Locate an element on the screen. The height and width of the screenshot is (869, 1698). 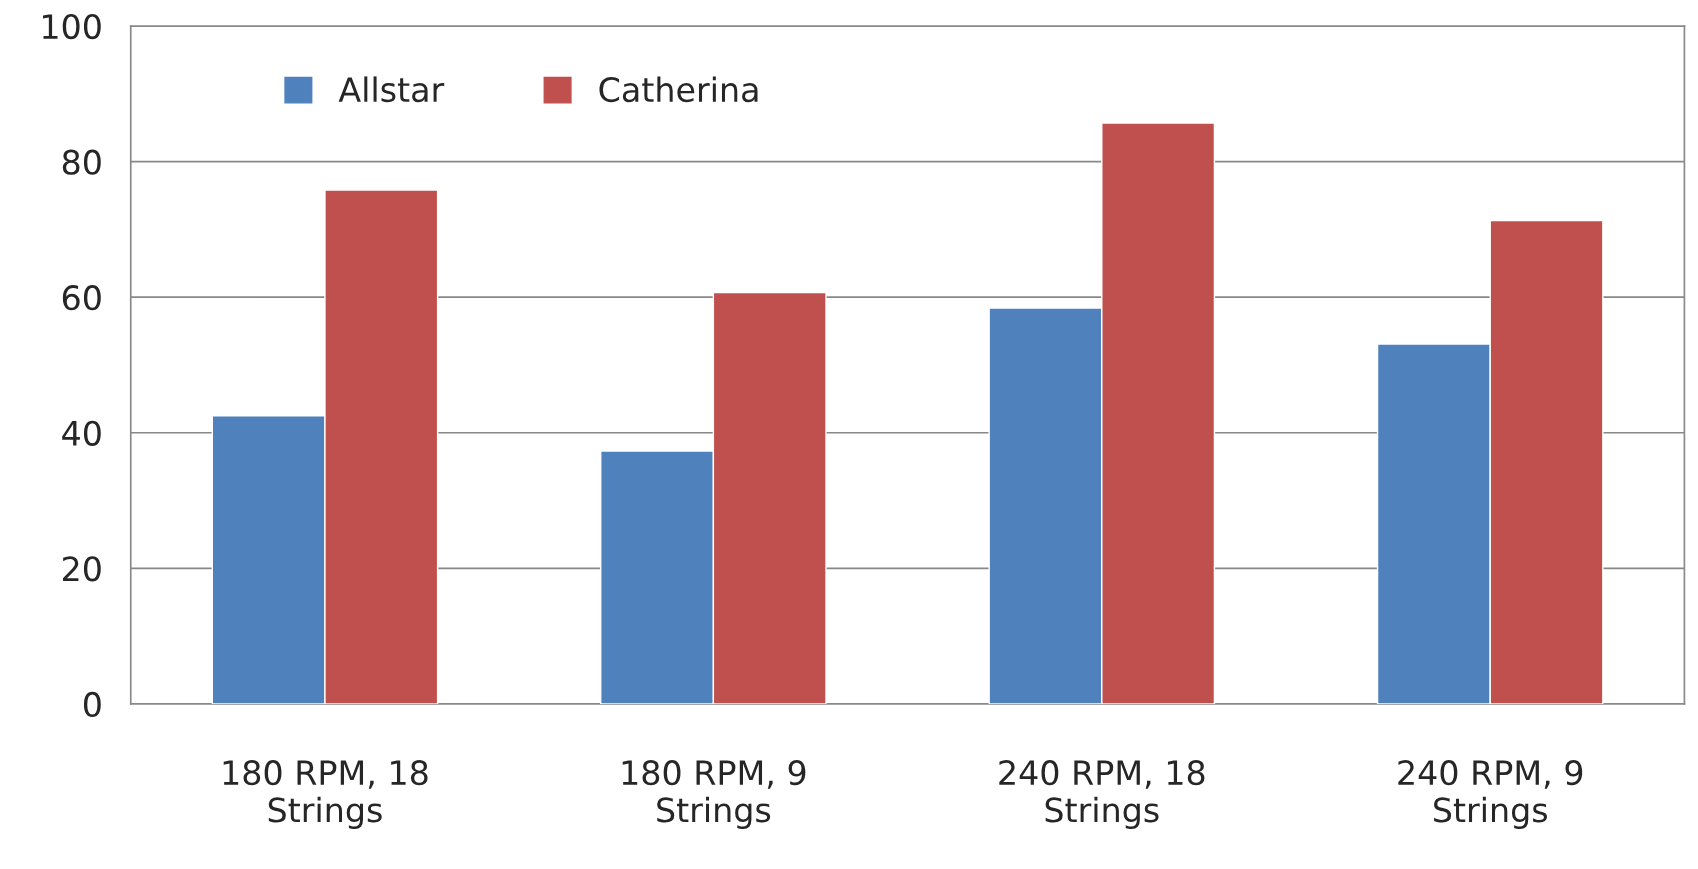
y-tick-label: 80 is located at coordinates (81, 162).